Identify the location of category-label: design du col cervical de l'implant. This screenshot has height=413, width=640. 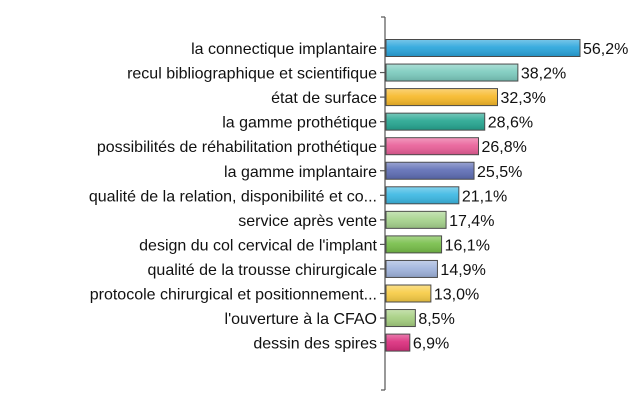
(258, 245).